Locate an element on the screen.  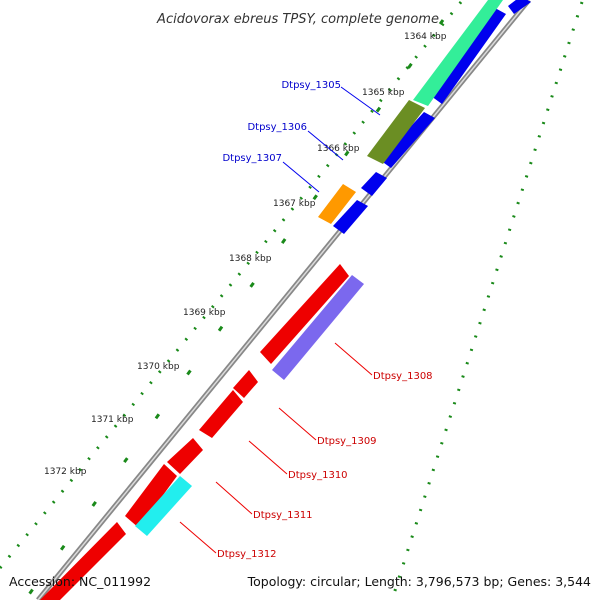
tick-label: 1370 kbp is located at coordinates (158, 367).